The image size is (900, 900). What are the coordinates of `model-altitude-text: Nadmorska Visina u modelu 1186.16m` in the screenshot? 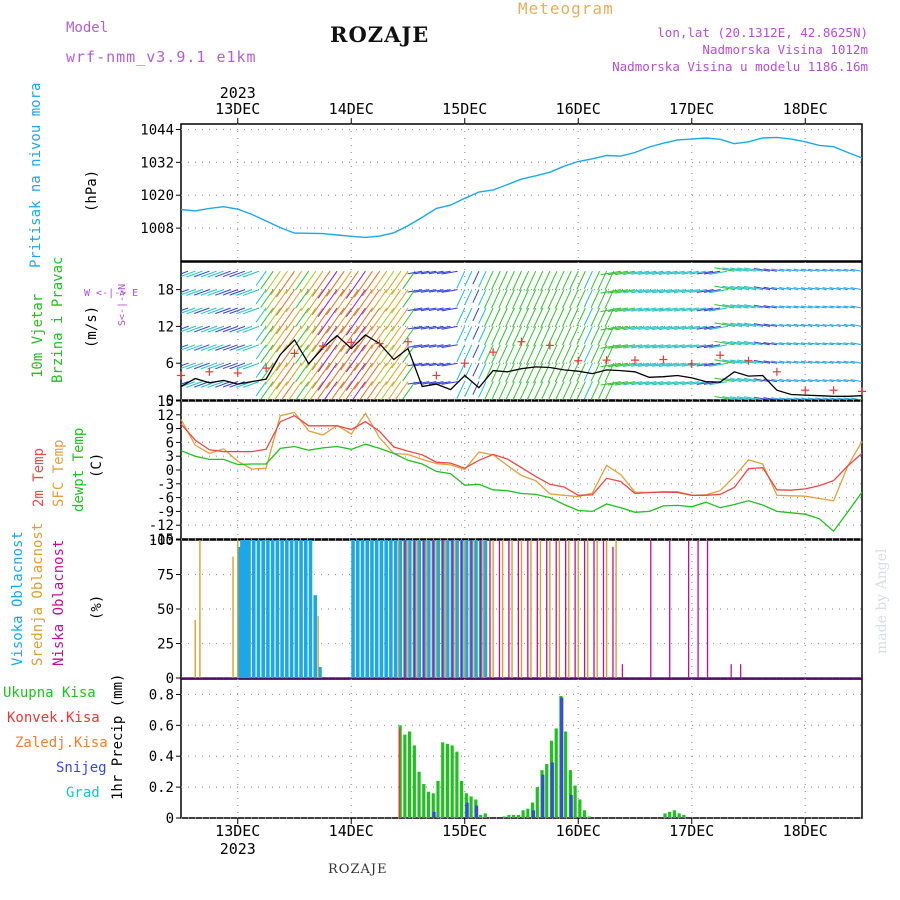 It's located at (740, 66).